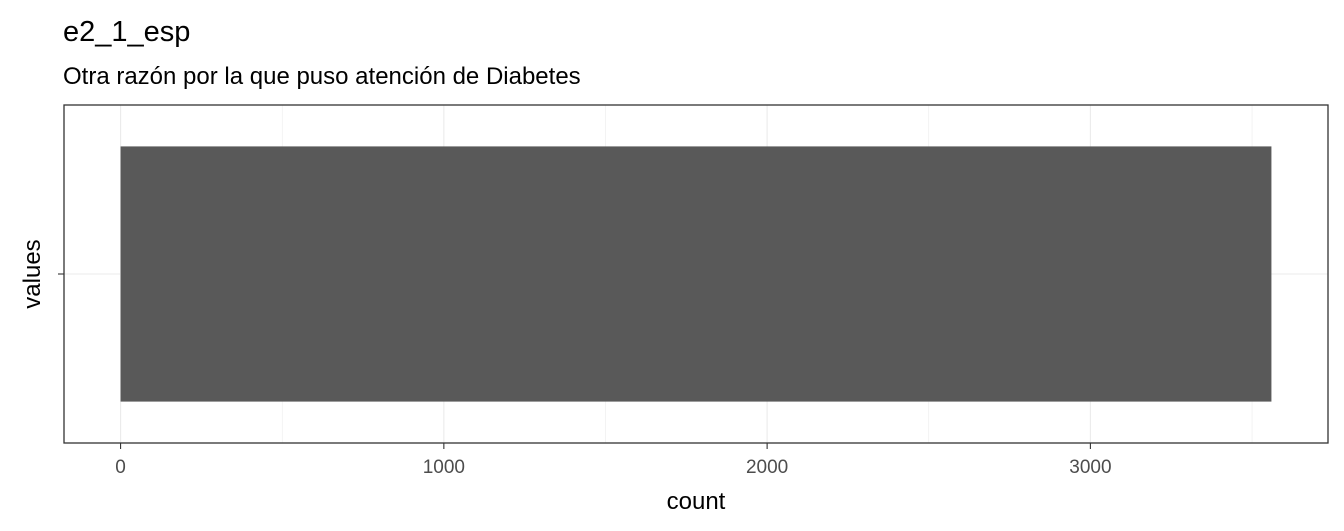 The width and height of the screenshot is (1344, 531). What do you see at coordinates (767, 467) in the screenshot?
I see `x-tick-label: 2000` at bounding box center [767, 467].